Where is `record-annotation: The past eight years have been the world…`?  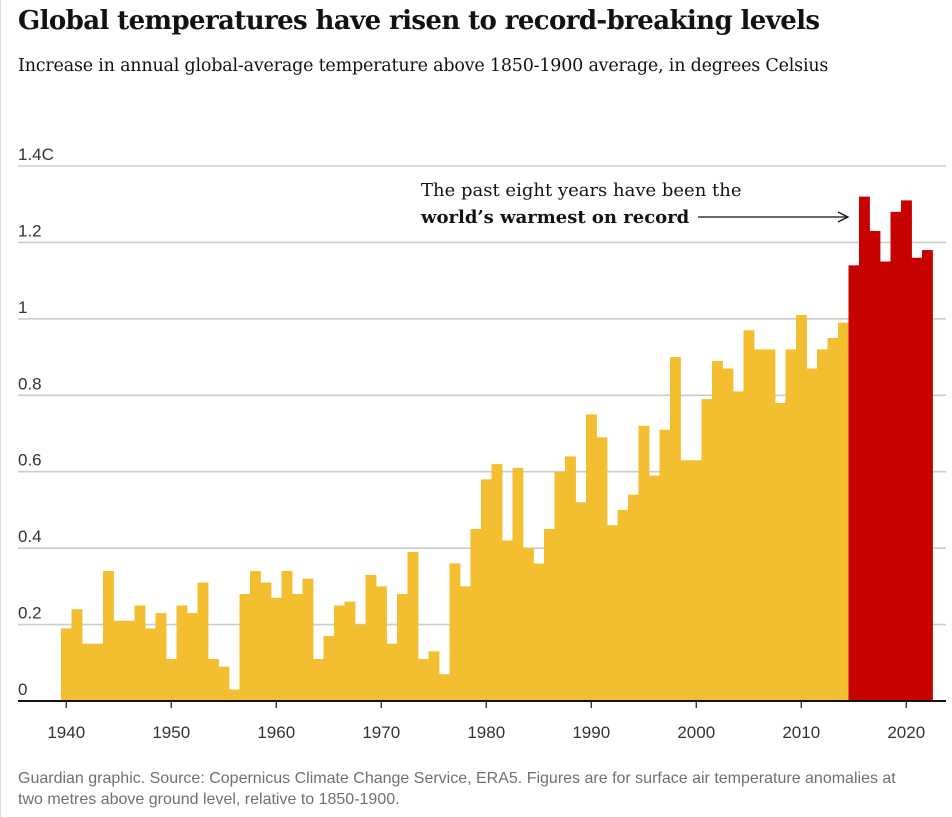
record-annotation: The past eight years have been the world… is located at coordinates (635, 204).